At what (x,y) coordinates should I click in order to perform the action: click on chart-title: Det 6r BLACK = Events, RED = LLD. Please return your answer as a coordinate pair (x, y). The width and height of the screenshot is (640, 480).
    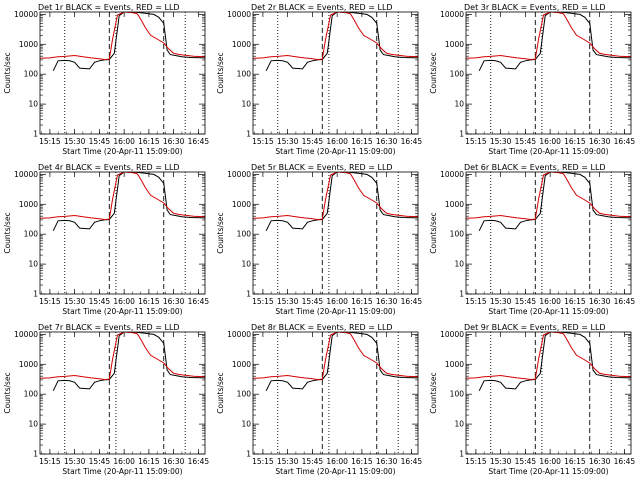
    Looking at the image, I should click on (535, 167).